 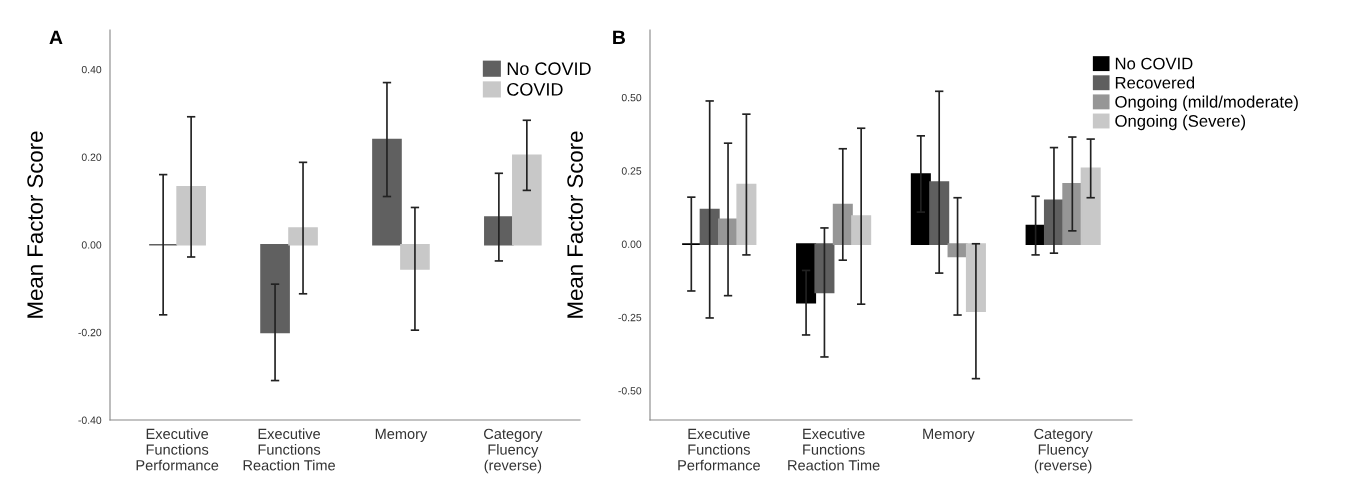 What do you see at coordinates (619, 37) in the screenshot?
I see `chart-title: B` at bounding box center [619, 37].